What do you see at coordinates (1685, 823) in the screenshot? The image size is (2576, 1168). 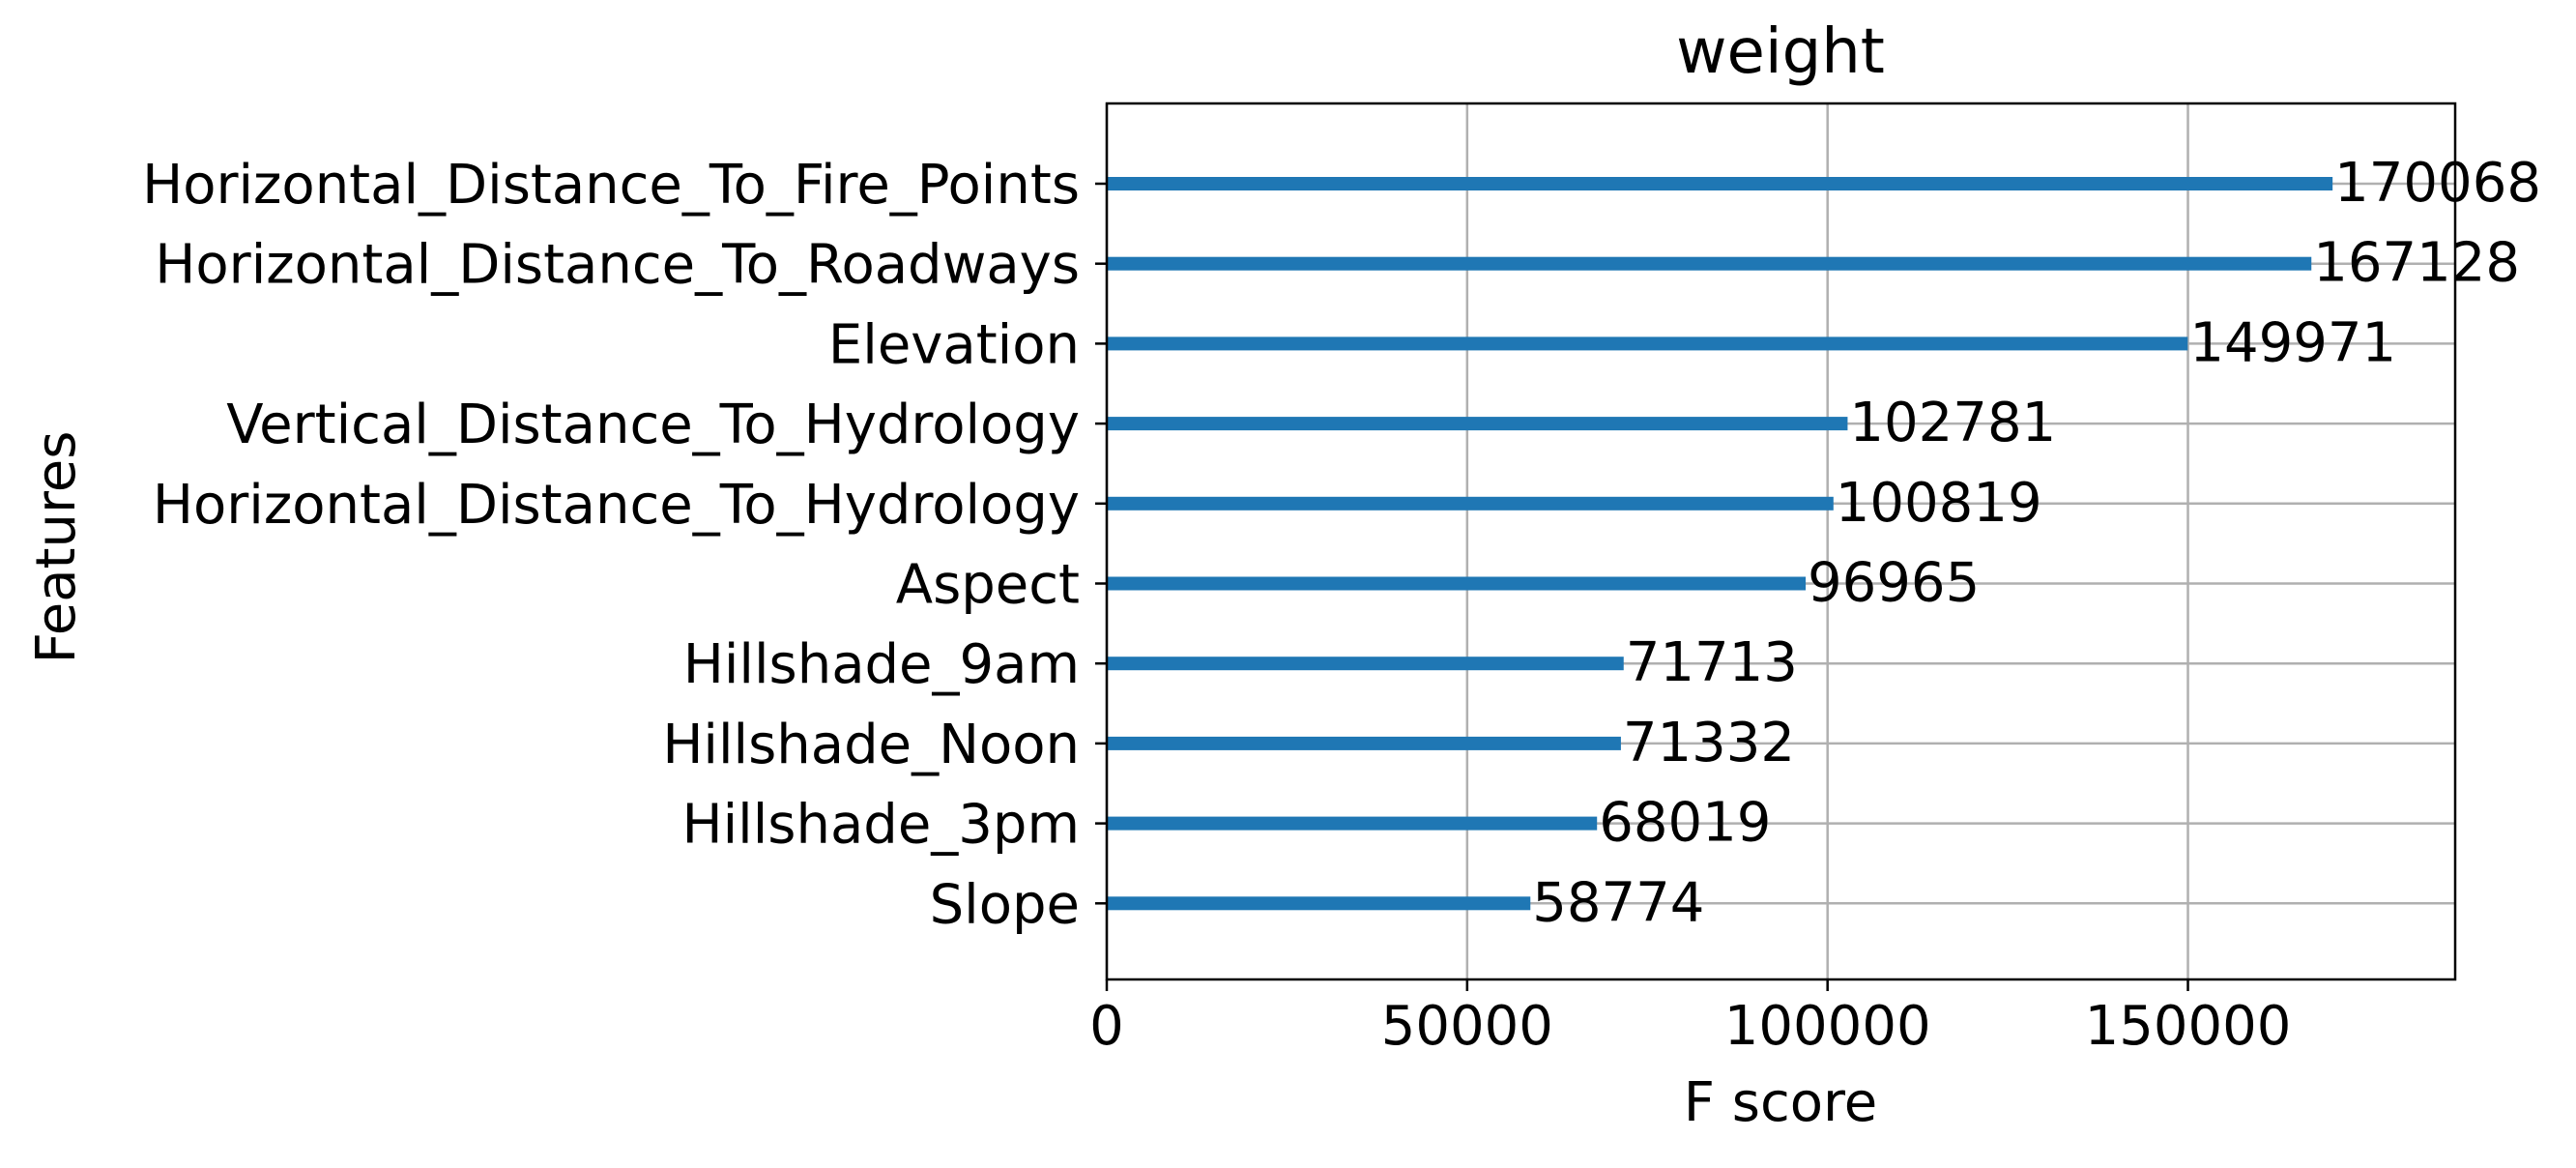 I see `bar-value-label: 68019` at bounding box center [1685, 823].